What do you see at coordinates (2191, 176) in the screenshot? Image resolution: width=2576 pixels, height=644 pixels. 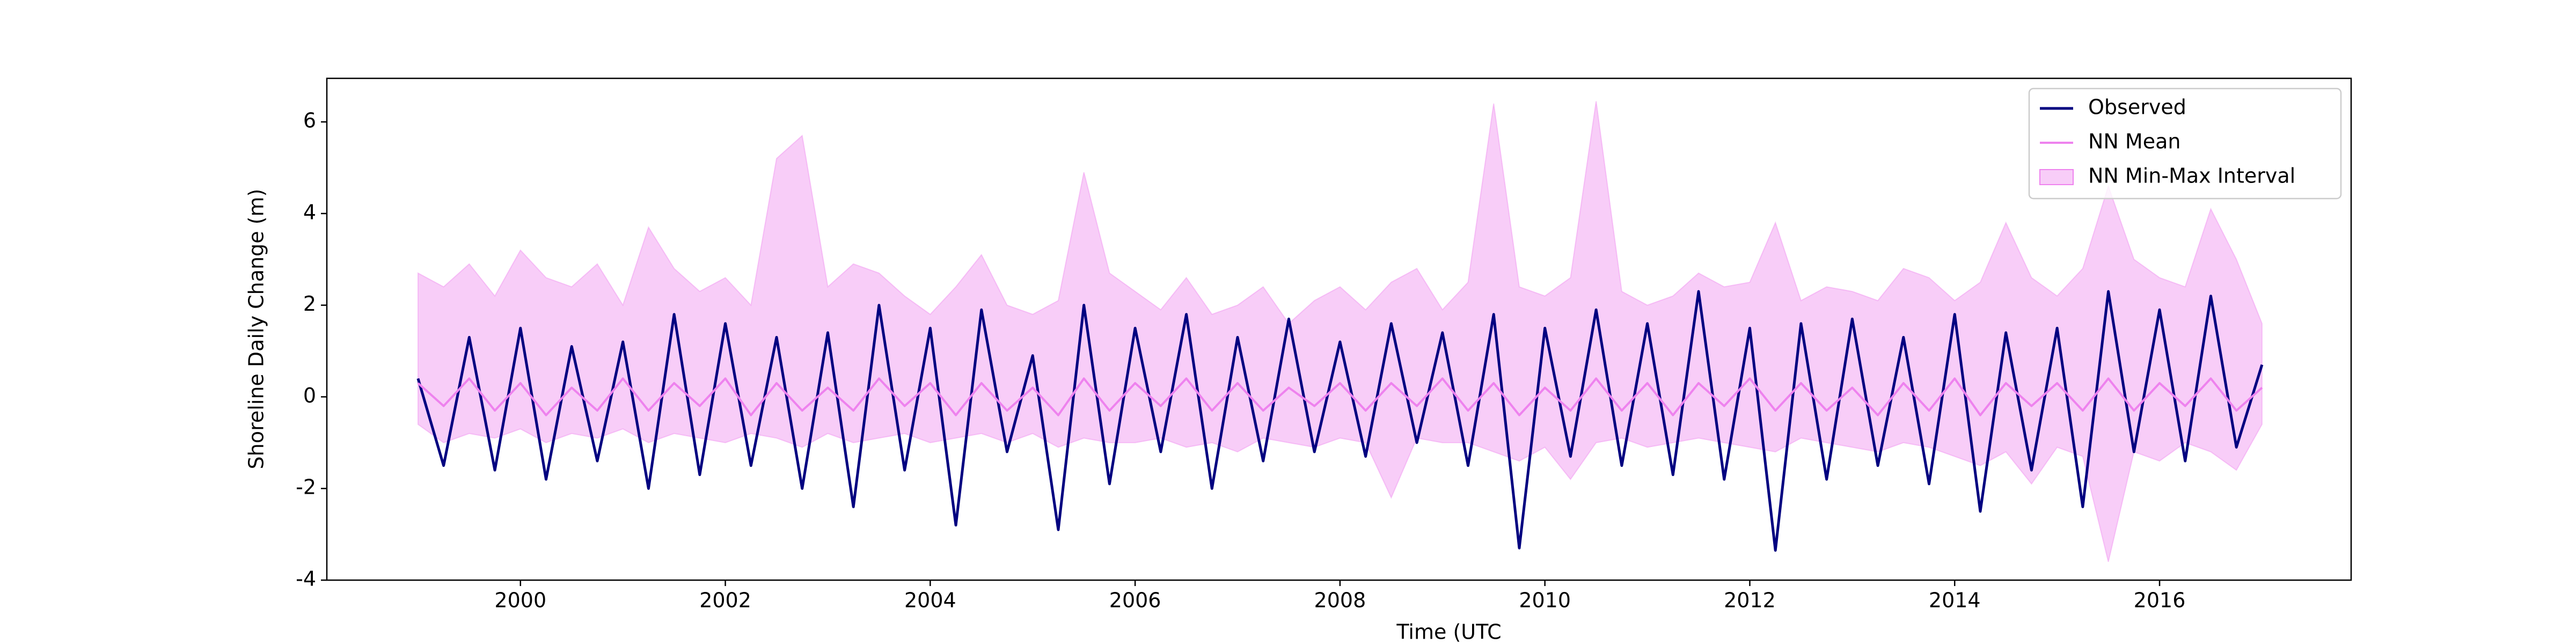 I see `legend-label: NN Min-Max Interval` at bounding box center [2191, 176].